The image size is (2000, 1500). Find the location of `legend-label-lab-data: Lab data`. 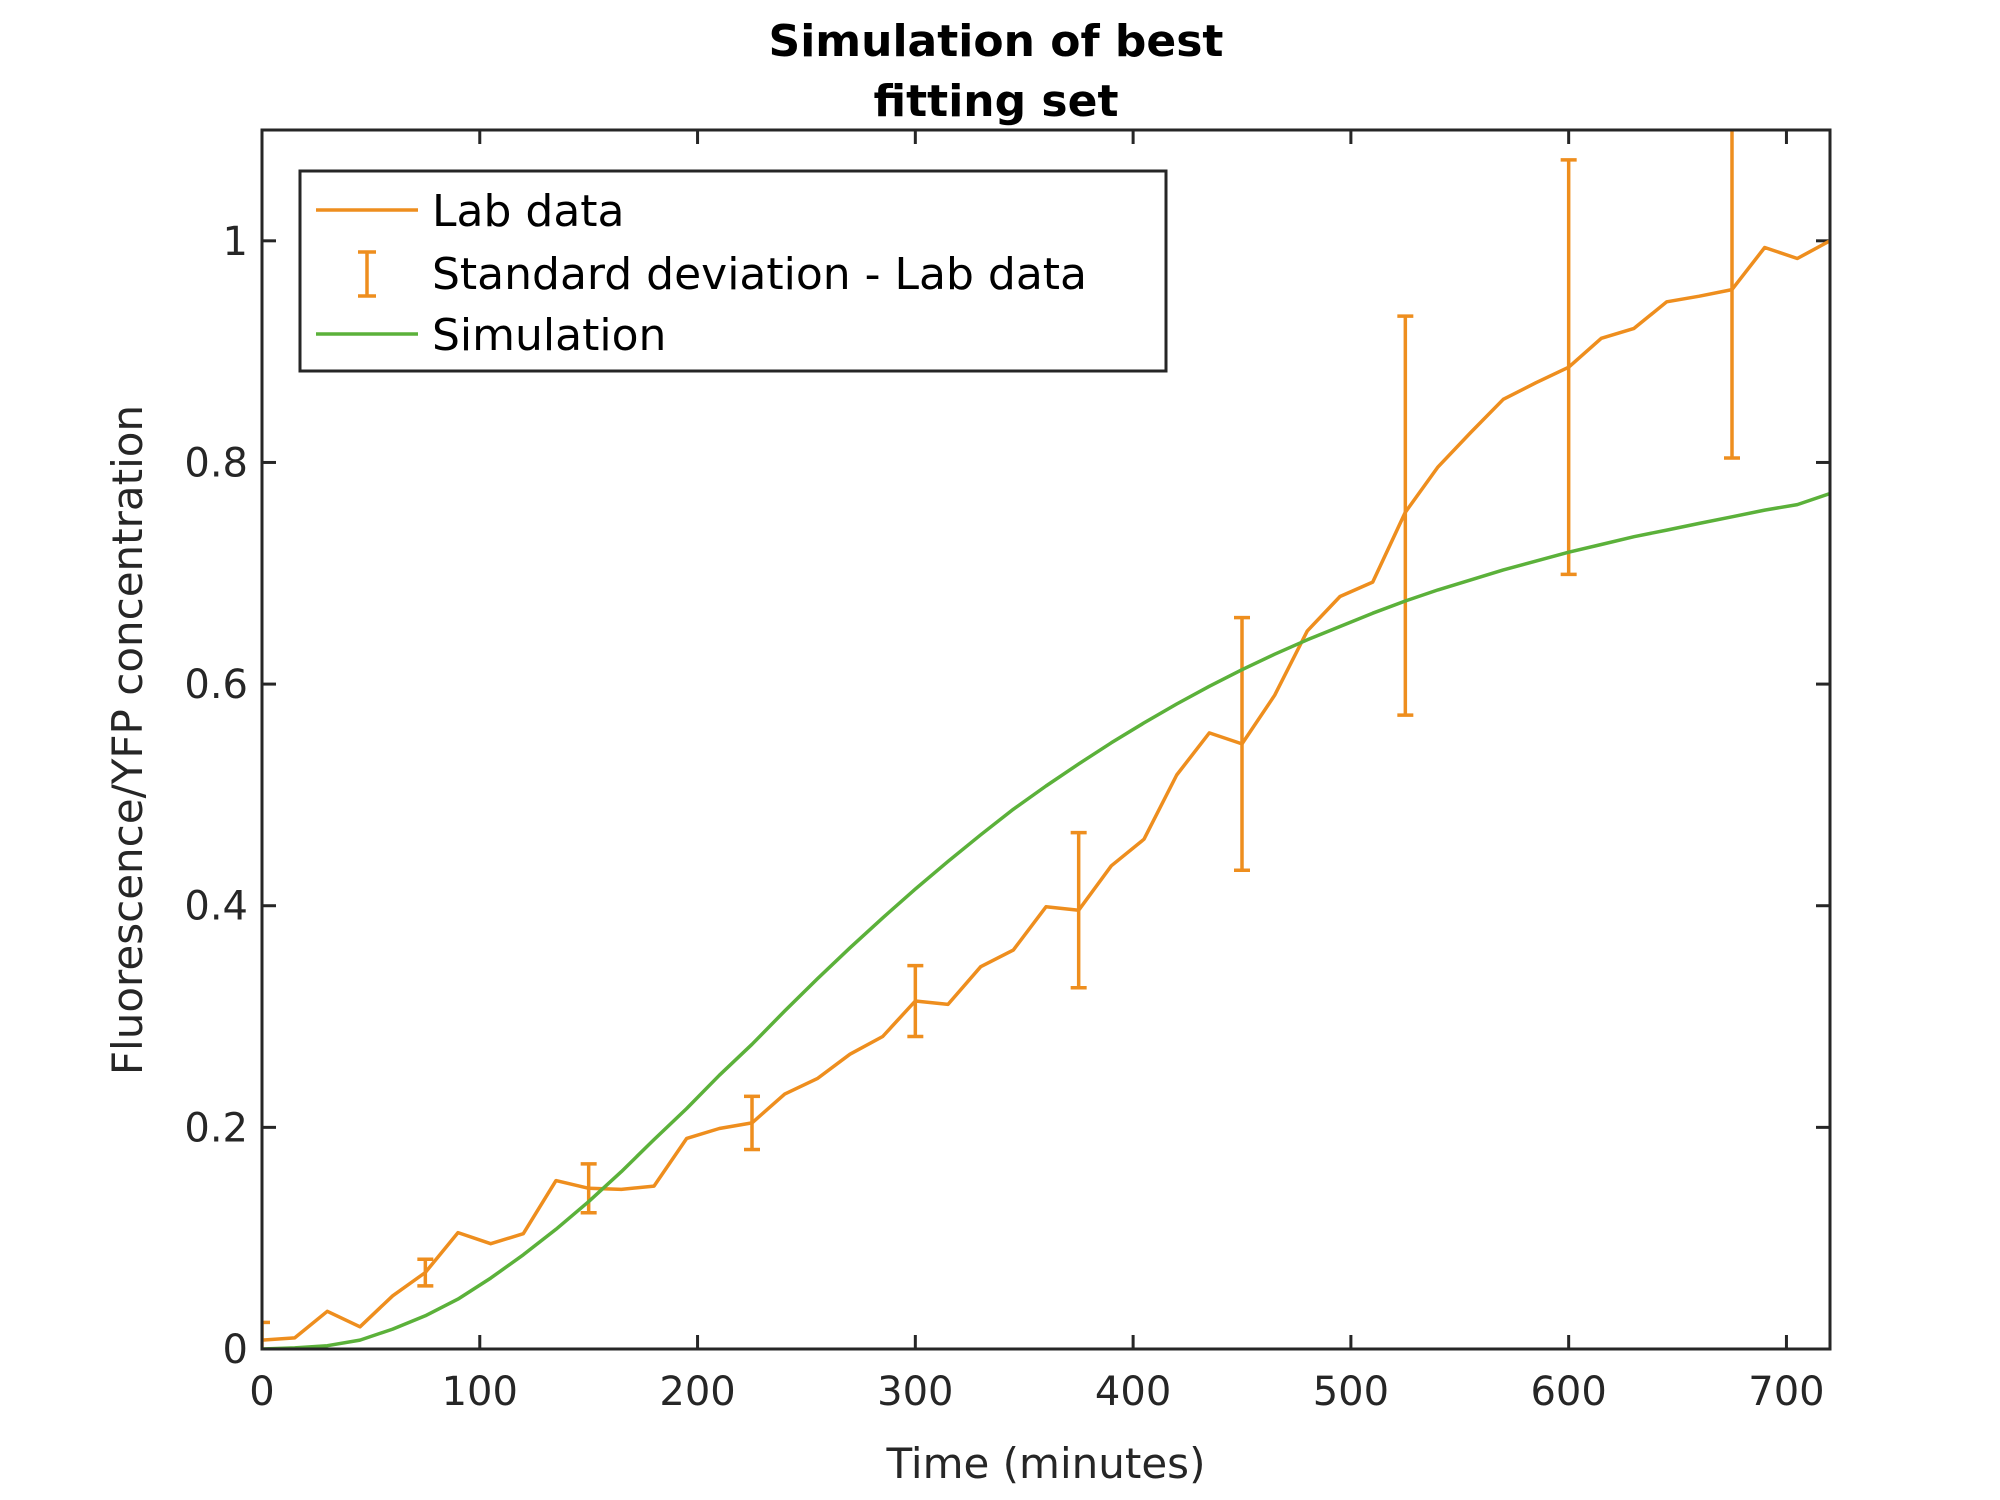

legend-label-lab-data: Lab data is located at coordinates (528, 211).